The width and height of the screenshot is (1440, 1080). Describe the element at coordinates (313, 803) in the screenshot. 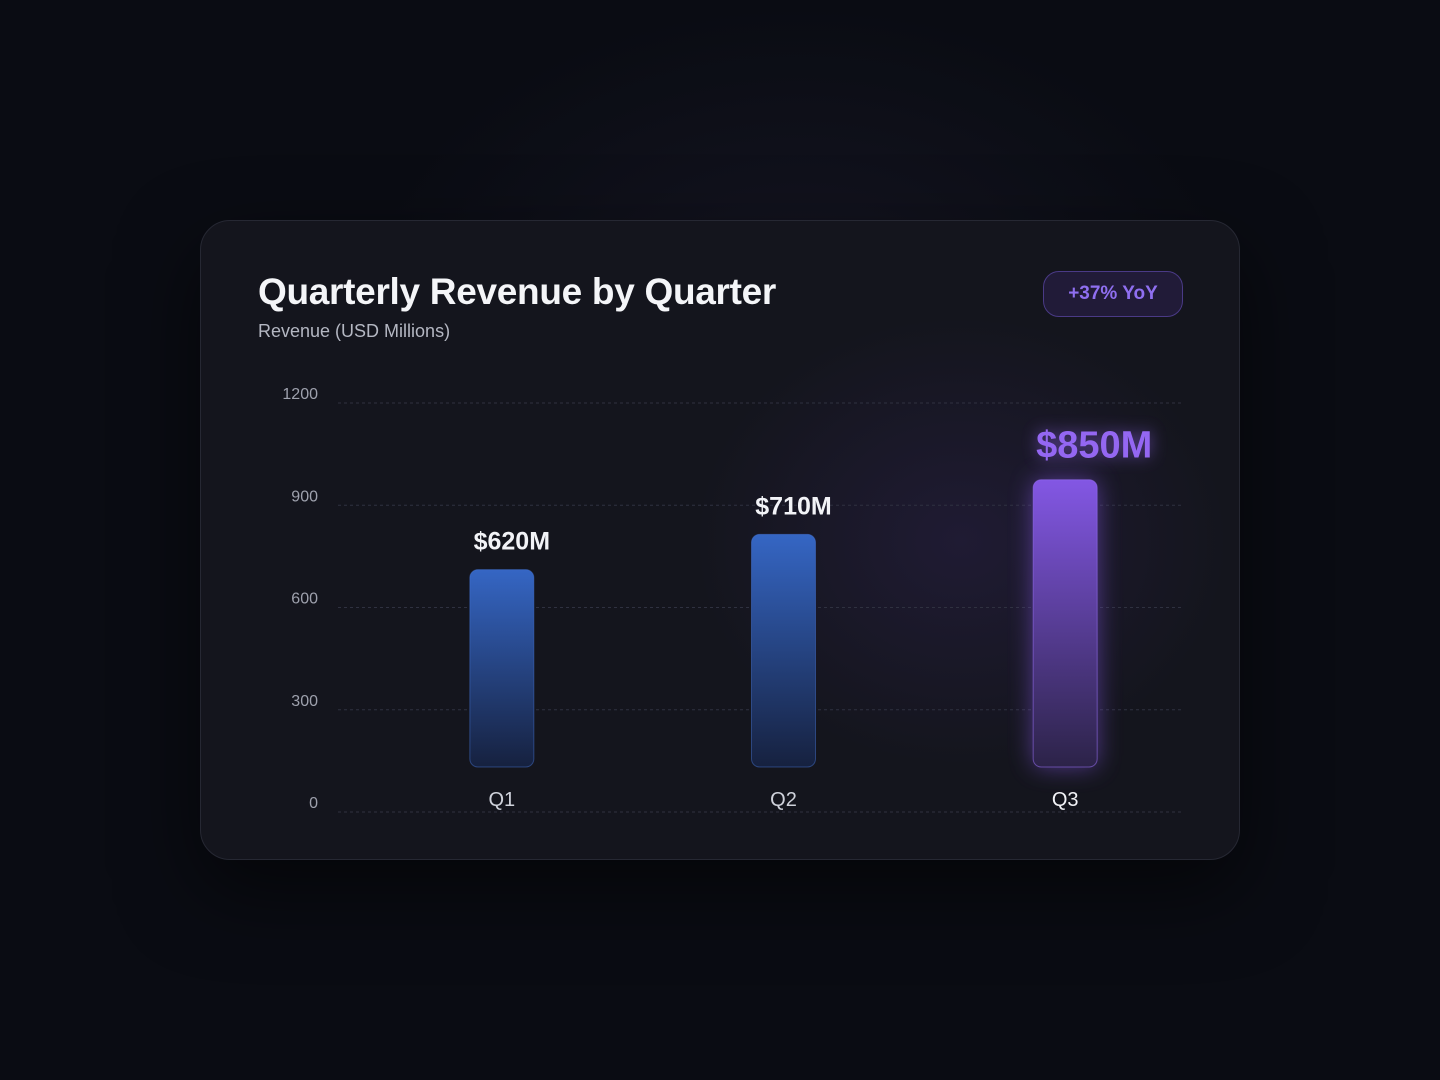

I see `y-tick-label: 0` at that location.